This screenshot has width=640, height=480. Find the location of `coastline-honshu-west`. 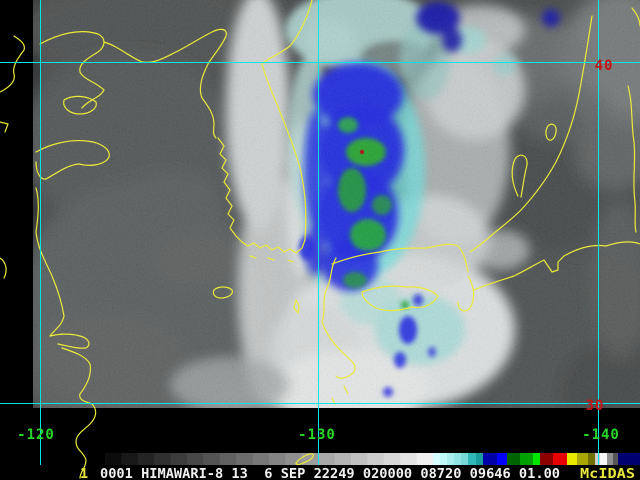

coastline-honshu-west is located at coordinates (531, 134).